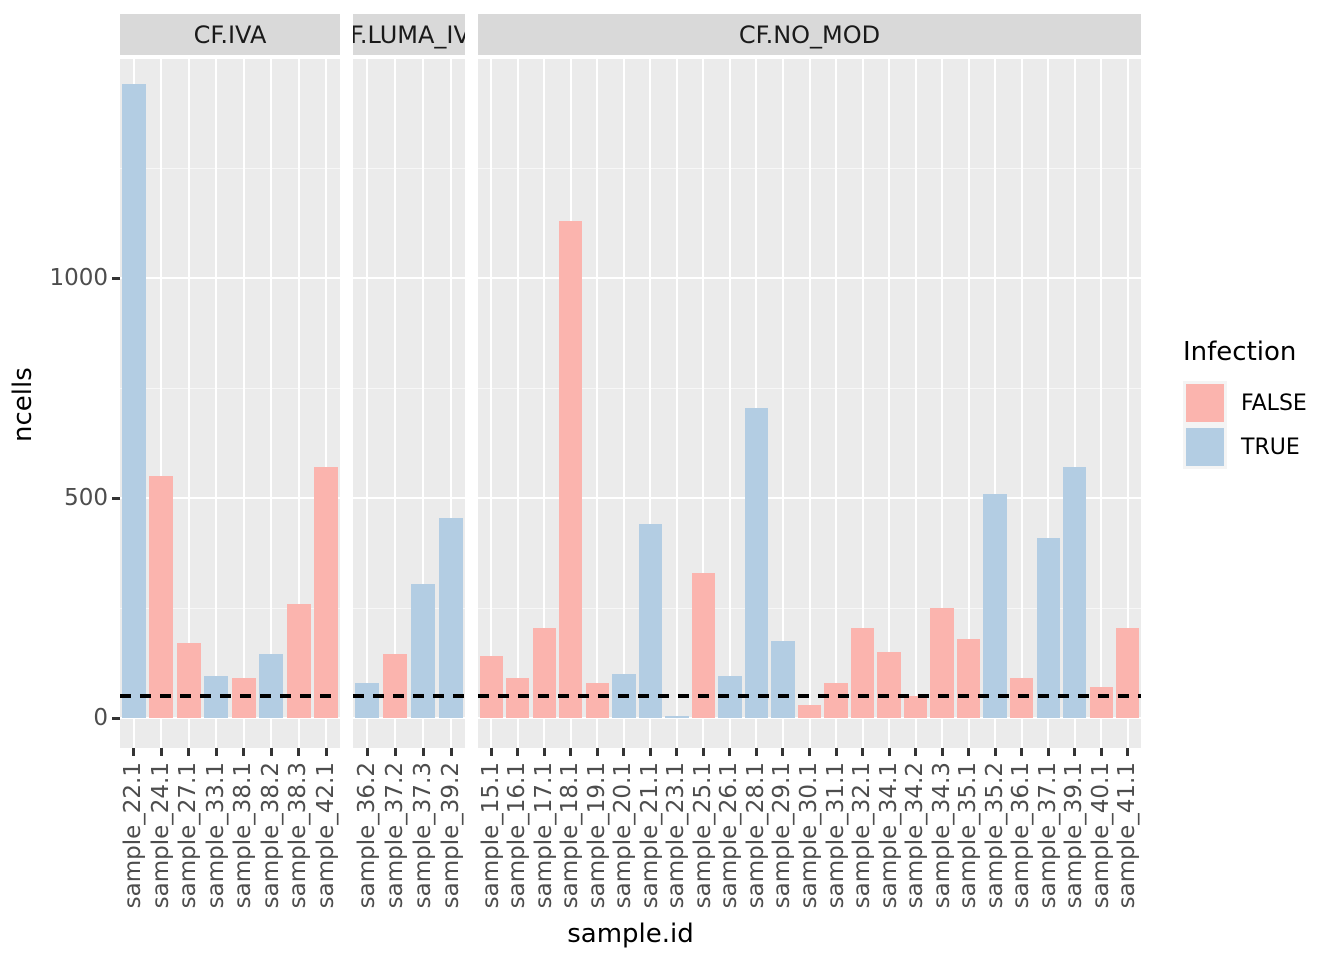  I want to click on x-tick-label: sample_34.3, so click(942, 842).